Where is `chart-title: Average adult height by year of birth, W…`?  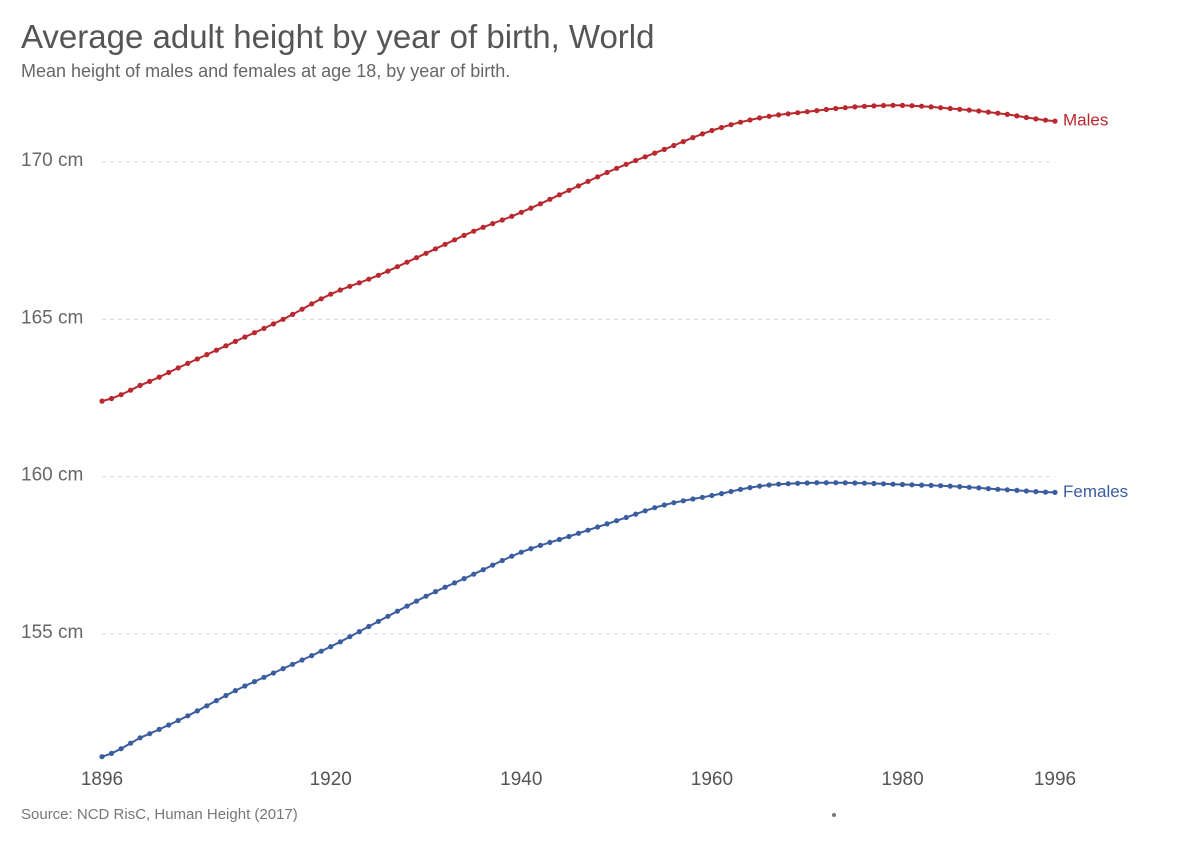 chart-title: Average adult height by year of birth, W… is located at coordinates (338, 36).